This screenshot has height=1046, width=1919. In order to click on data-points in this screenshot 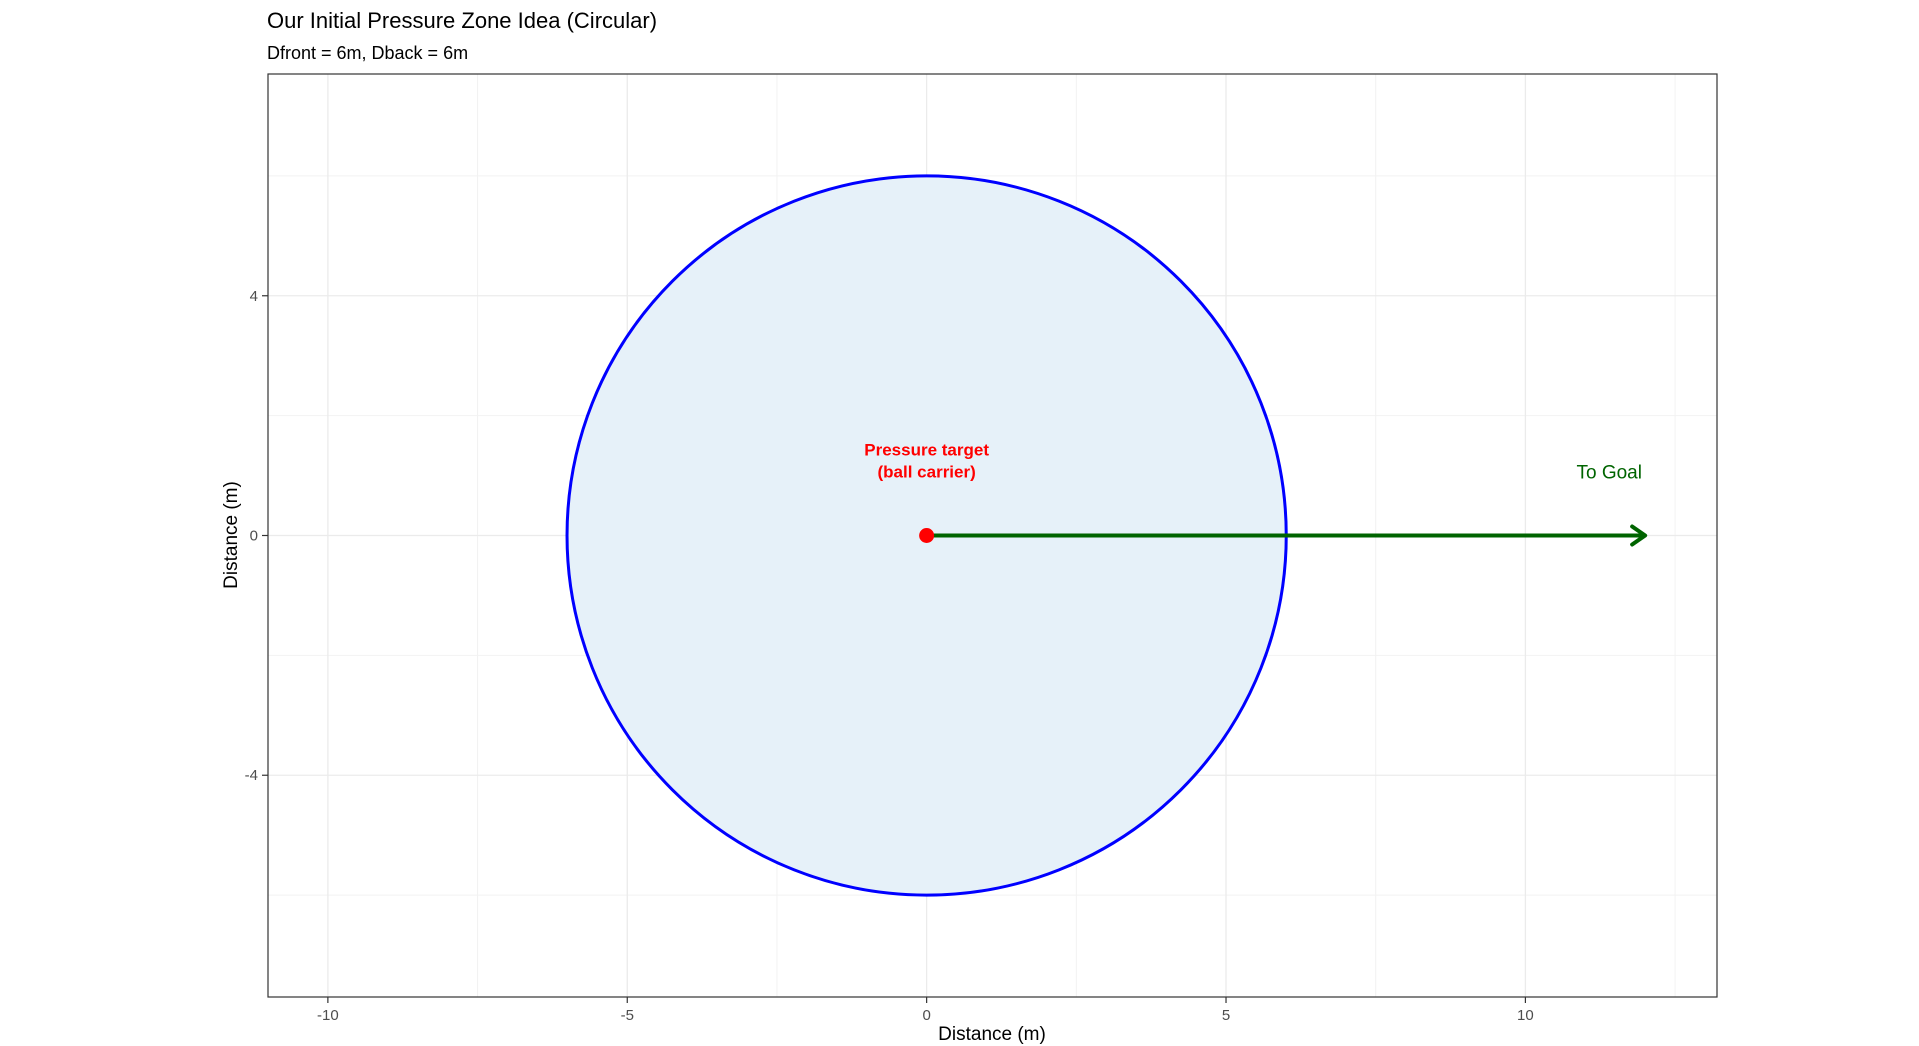, I will do `click(927, 535)`.